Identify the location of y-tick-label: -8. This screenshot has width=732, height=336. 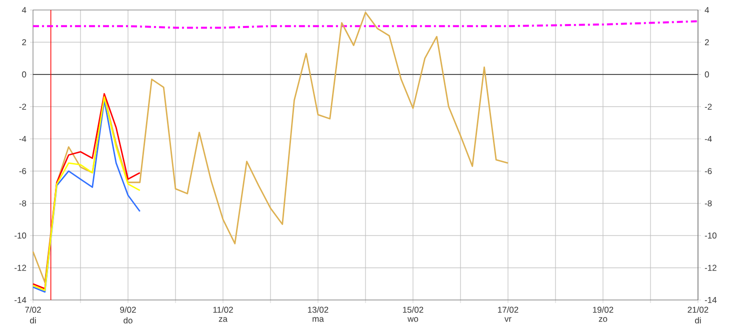
(22, 203).